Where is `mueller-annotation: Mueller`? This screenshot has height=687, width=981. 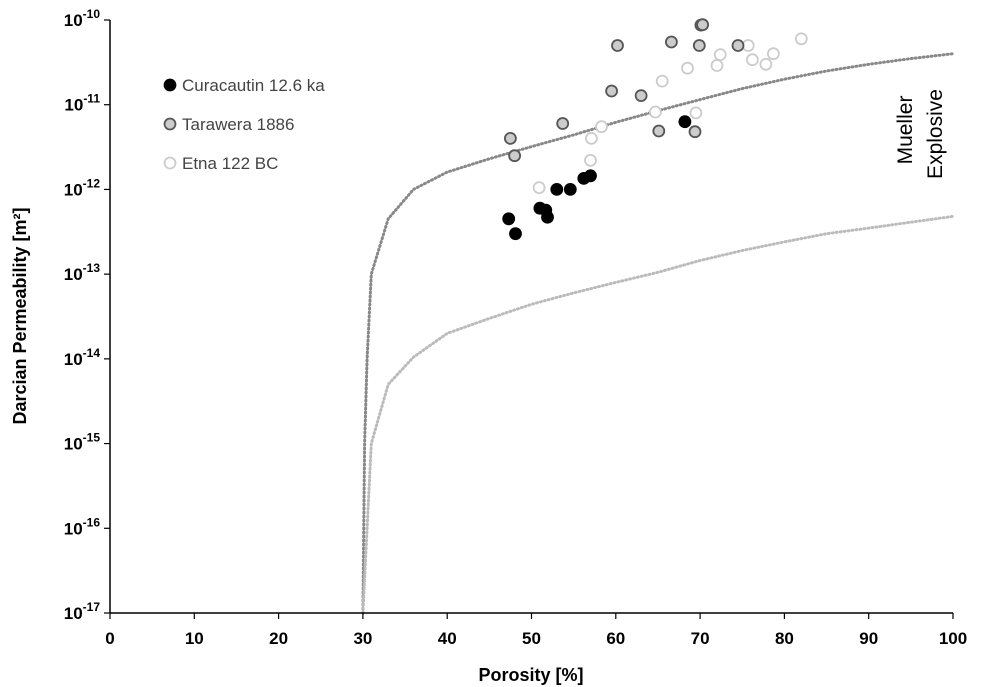 mueller-annotation: Mueller is located at coordinates (905, 130).